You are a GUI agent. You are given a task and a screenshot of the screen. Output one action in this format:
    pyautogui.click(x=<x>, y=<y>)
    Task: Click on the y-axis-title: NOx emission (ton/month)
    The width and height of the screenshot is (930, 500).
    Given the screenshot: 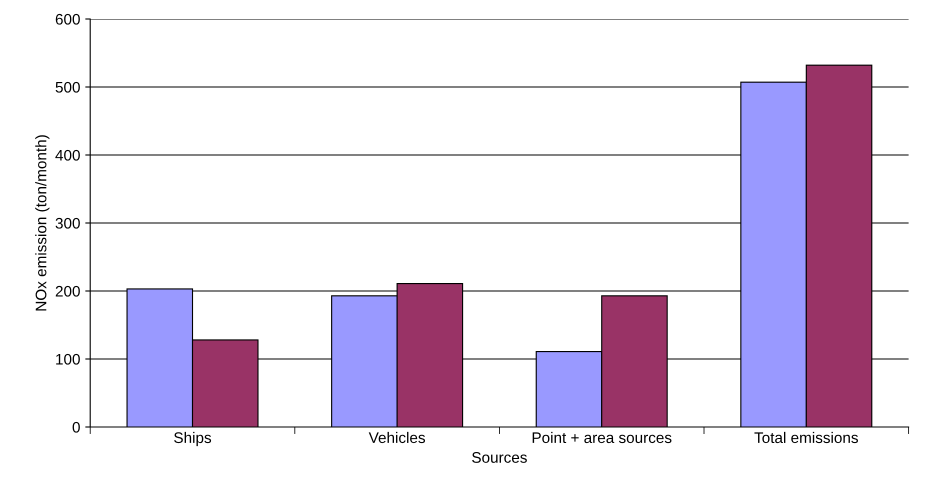 What is the action you would take?
    pyautogui.click(x=42, y=222)
    